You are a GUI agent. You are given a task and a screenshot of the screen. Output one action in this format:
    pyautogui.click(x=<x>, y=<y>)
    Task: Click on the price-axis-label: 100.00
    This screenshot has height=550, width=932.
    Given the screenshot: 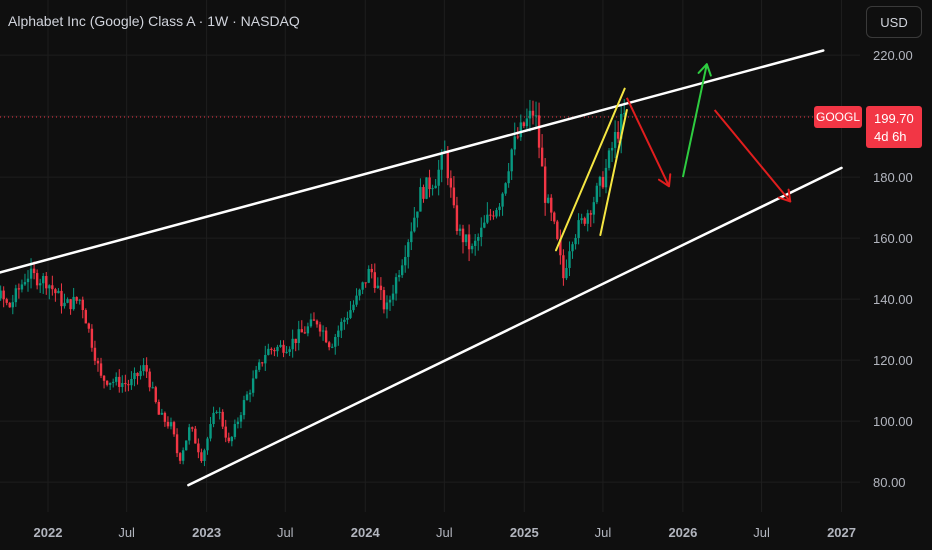 What is the action you would take?
    pyautogui.click(x=893, y=421)
    